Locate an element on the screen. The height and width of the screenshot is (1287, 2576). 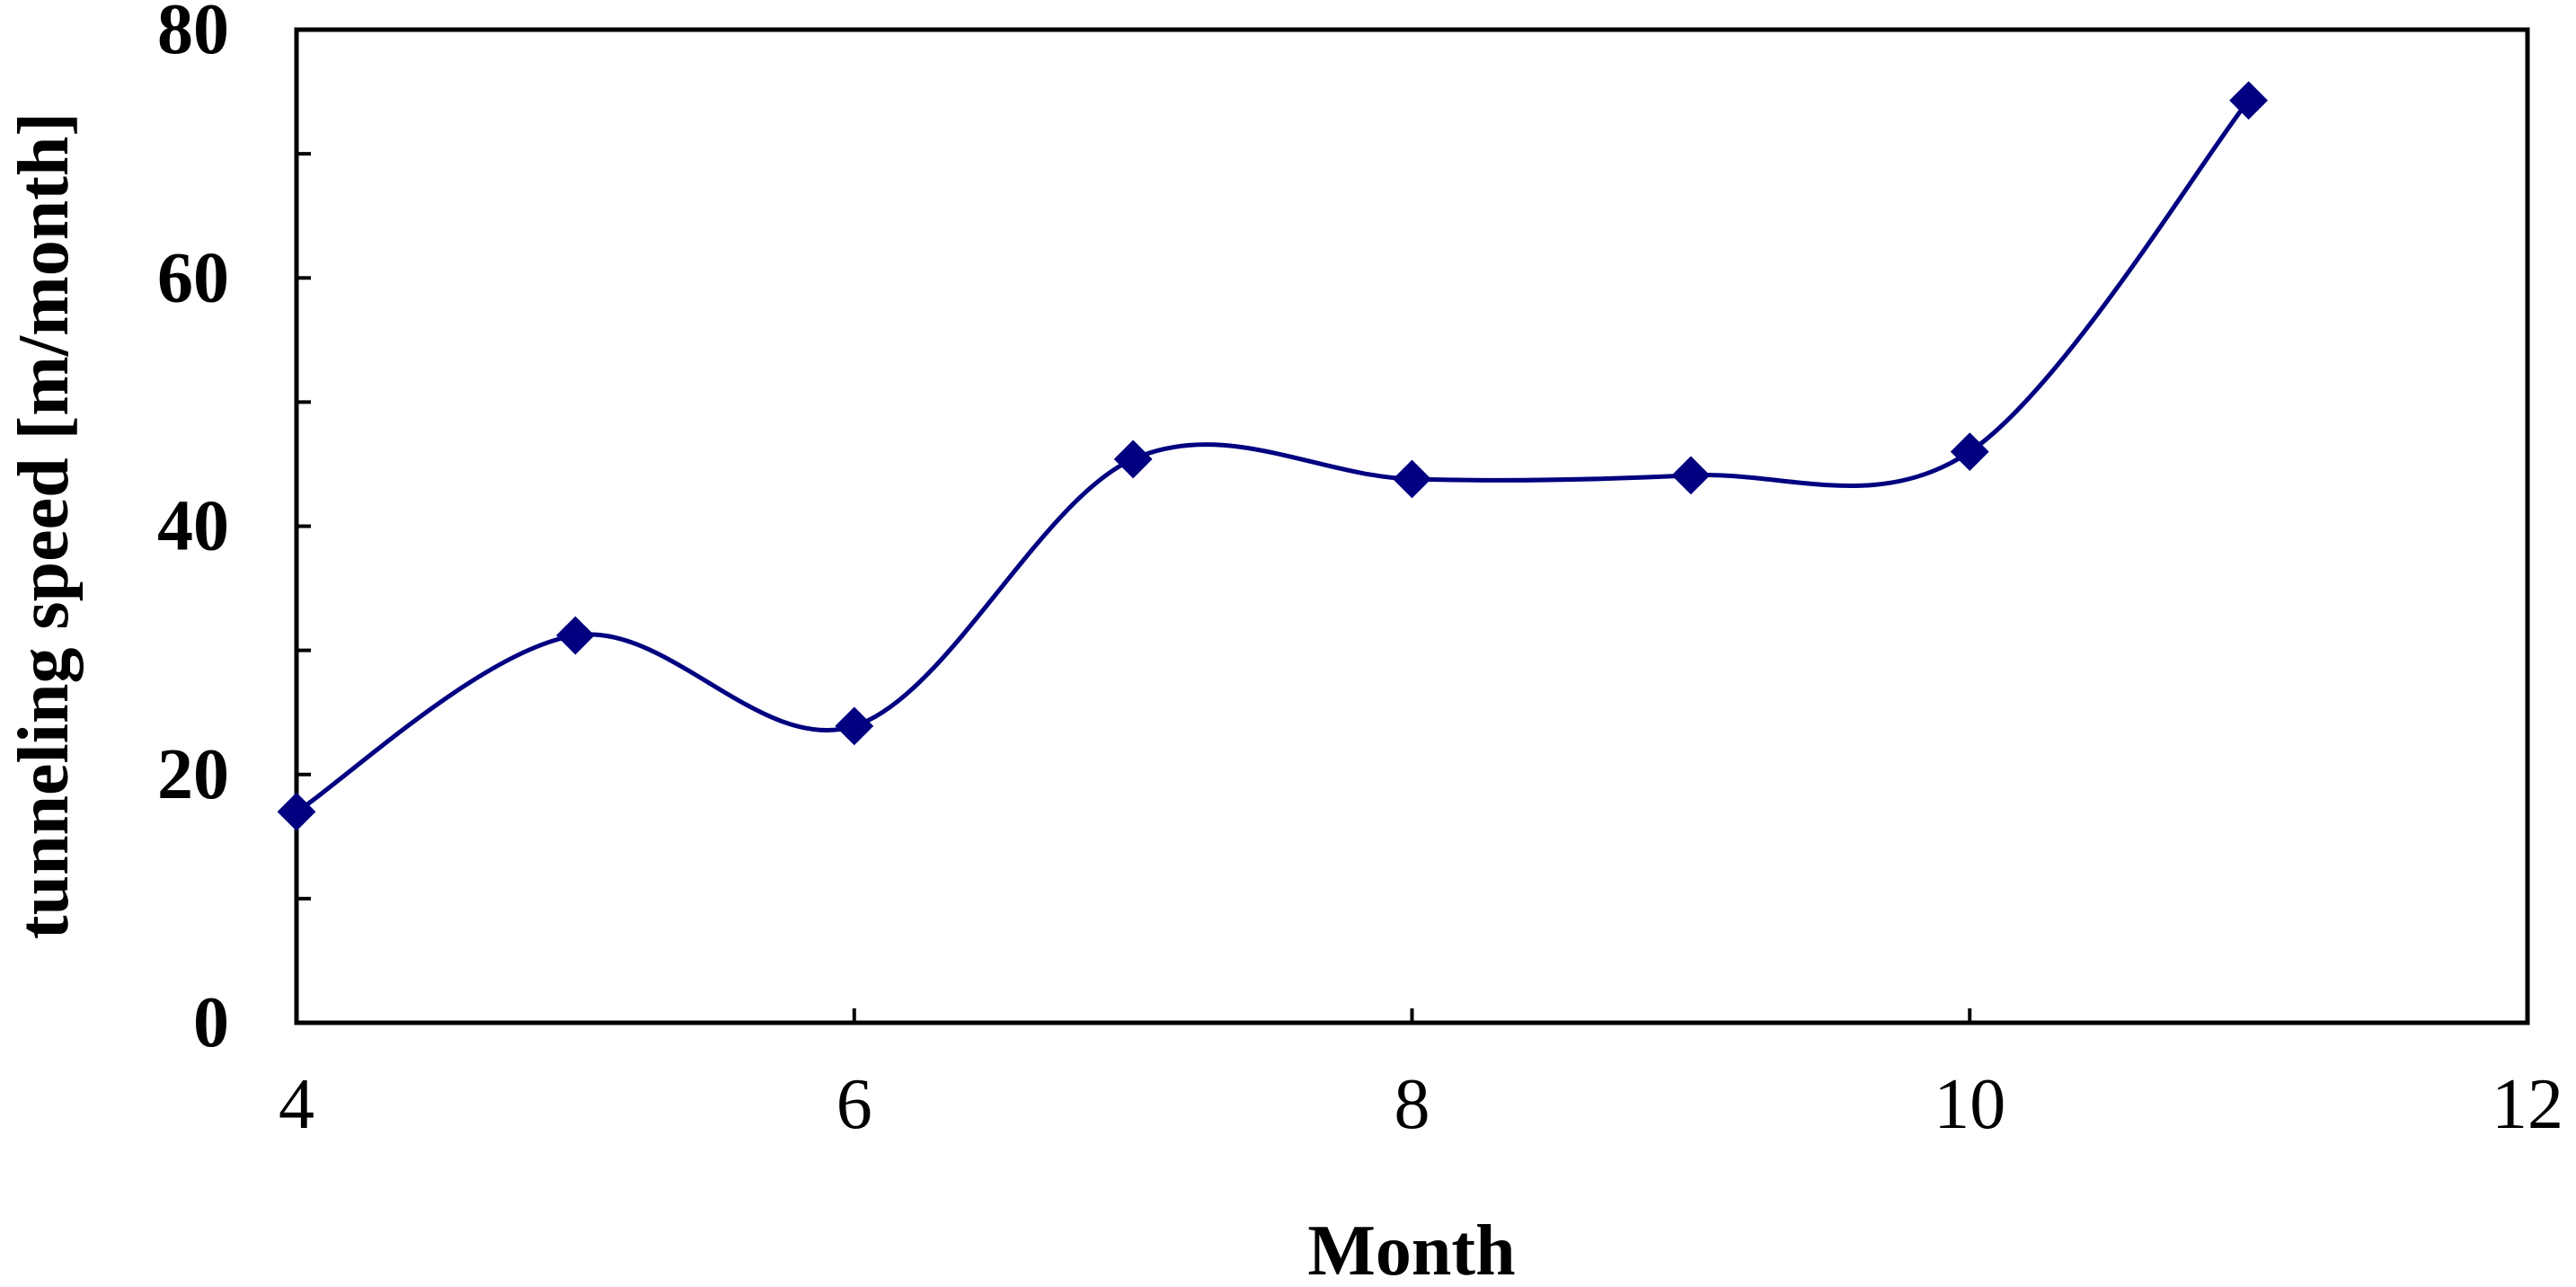
x-tick-label: 8 is located at coordinates (1412, 1104).